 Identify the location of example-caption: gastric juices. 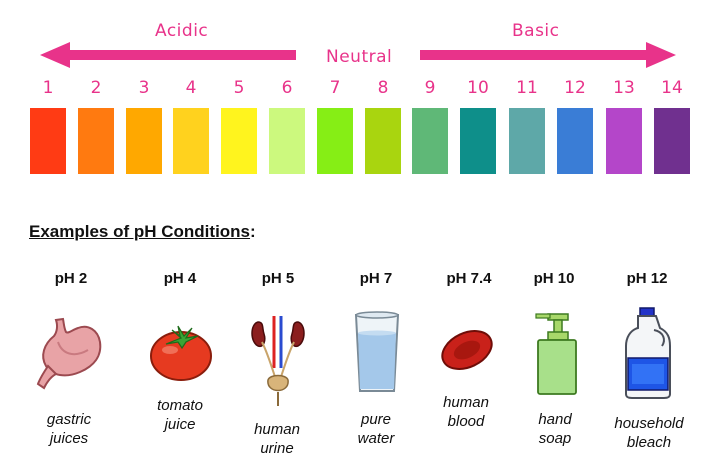
(69, 429).